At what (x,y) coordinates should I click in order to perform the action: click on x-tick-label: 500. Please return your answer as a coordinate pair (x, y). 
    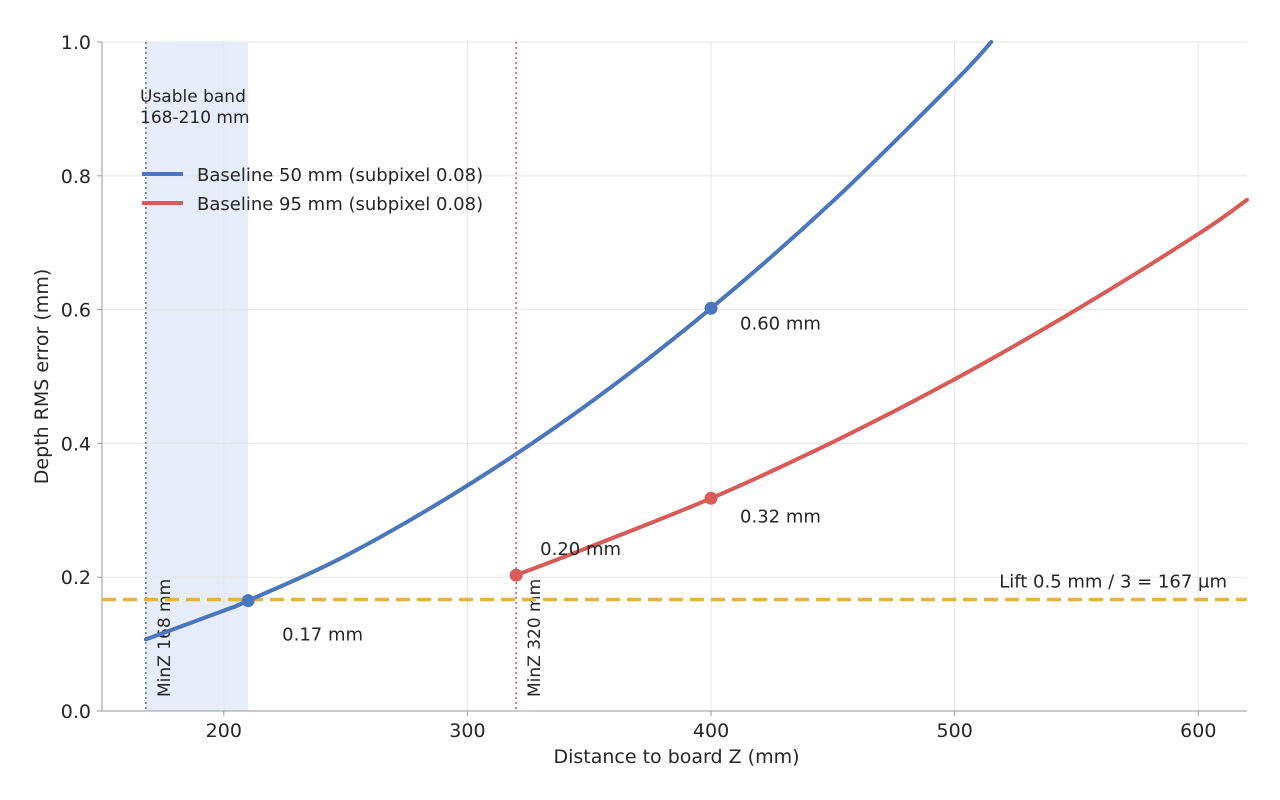
    Looking at the image, I should click on (955, 731).